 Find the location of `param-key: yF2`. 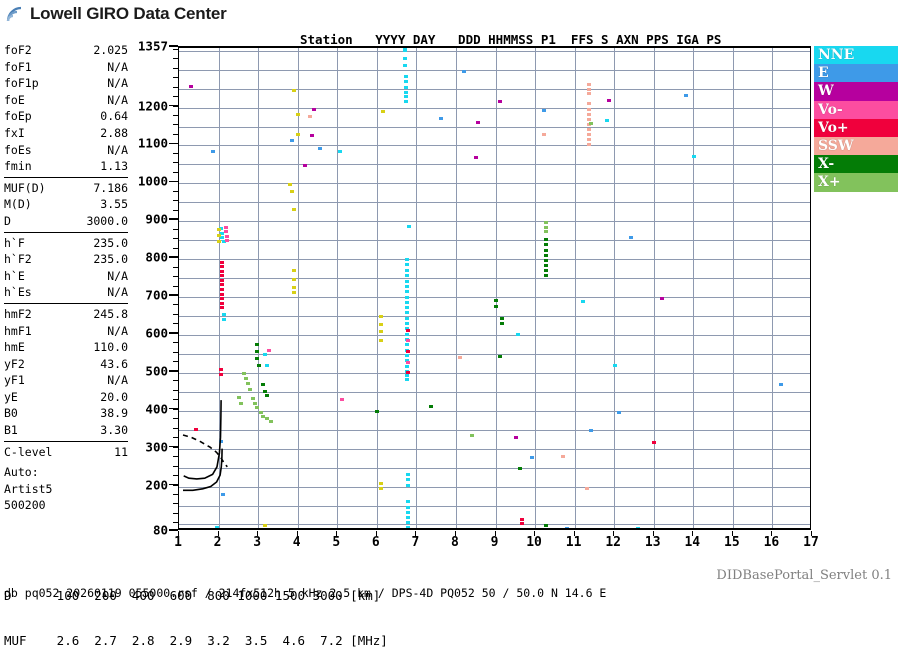

param-key: yF2 is located at coordinates (14, 363).